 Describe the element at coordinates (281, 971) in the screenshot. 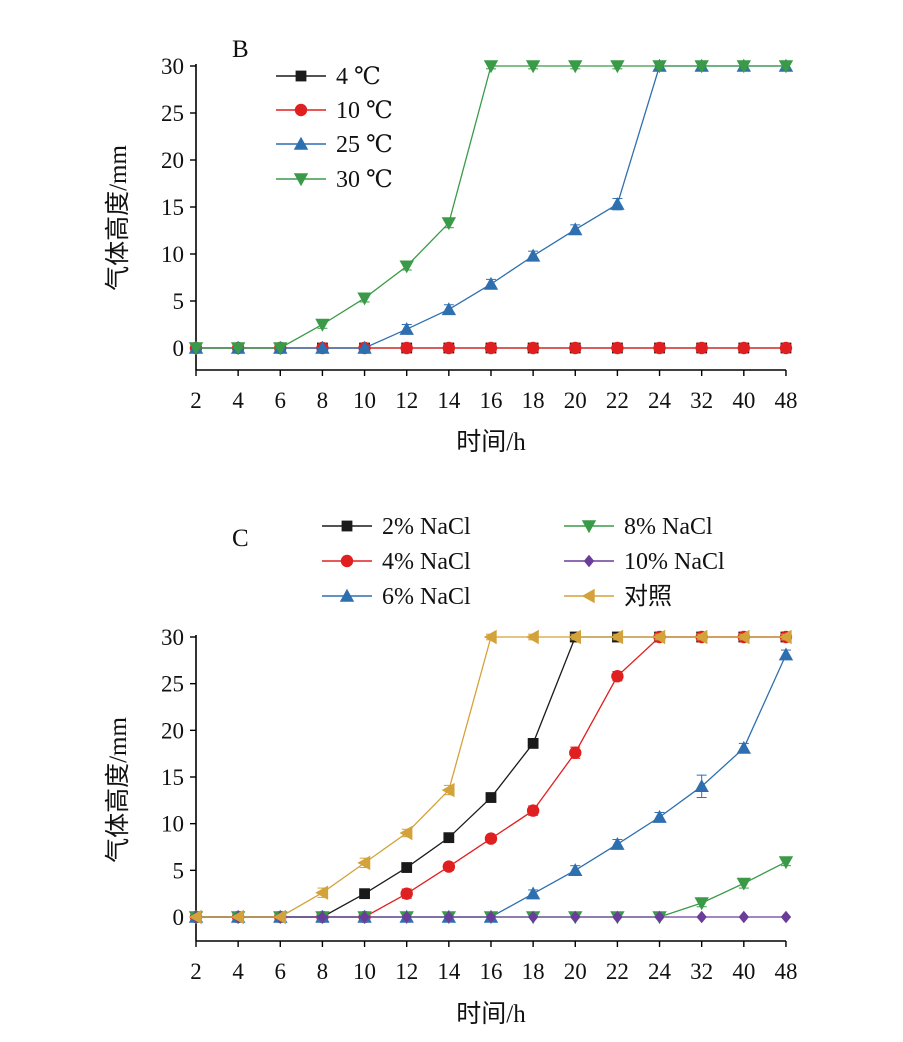

I see `chart-c-x-tick-label: 6` at that location.